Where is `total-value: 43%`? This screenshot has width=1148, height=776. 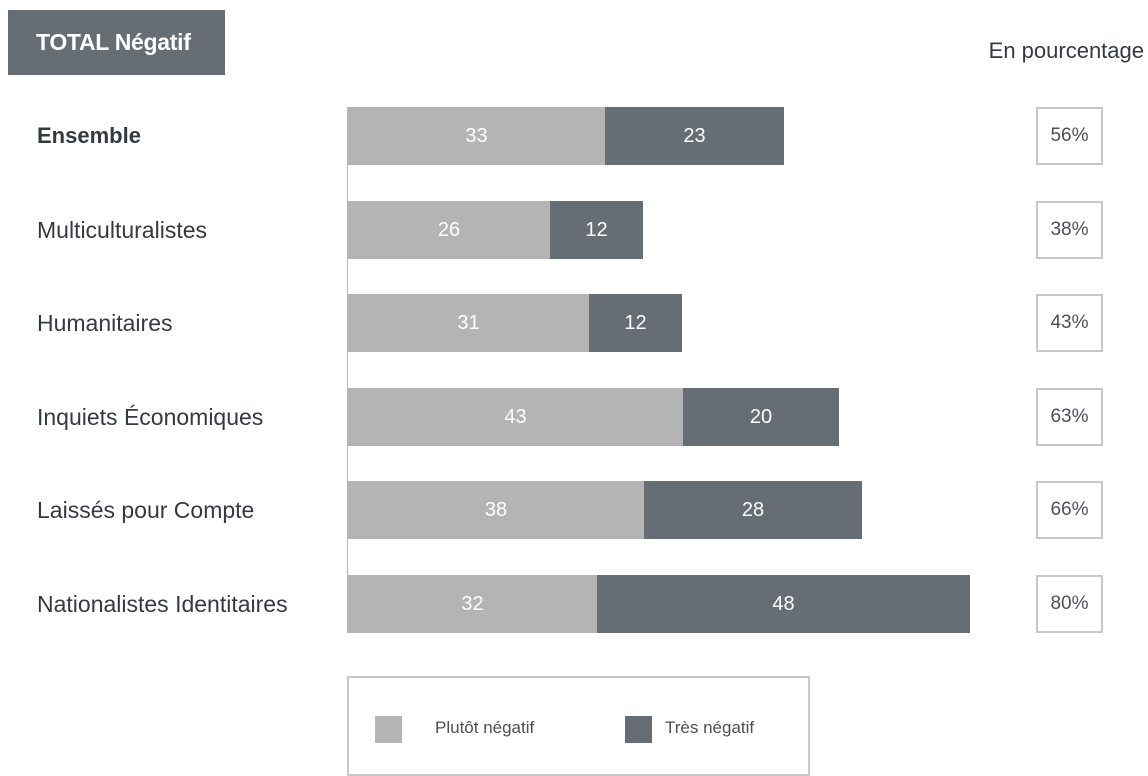 total-value: 43% is located at coordinates (1069, 323).